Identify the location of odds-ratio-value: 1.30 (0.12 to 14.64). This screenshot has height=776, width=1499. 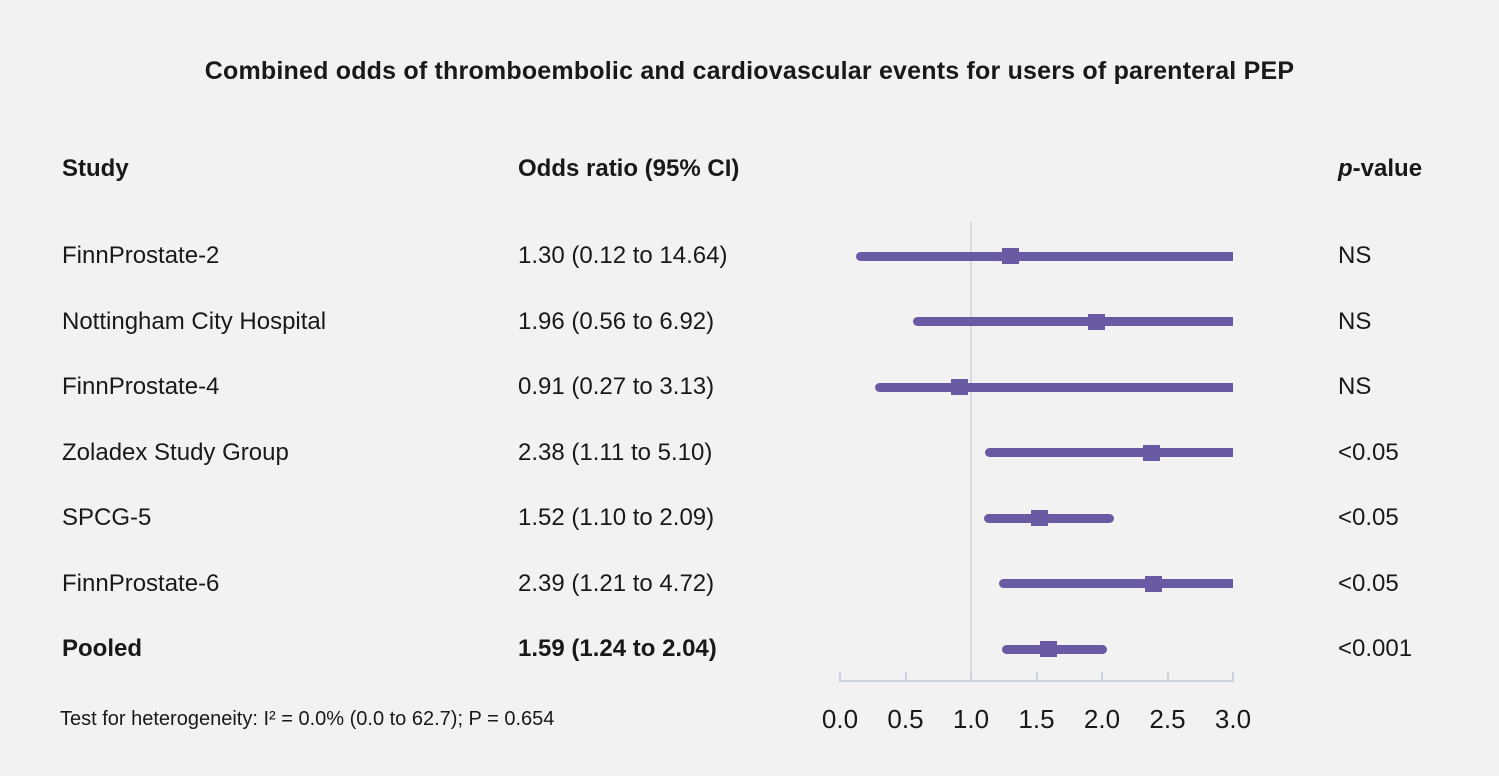
(623, 255).